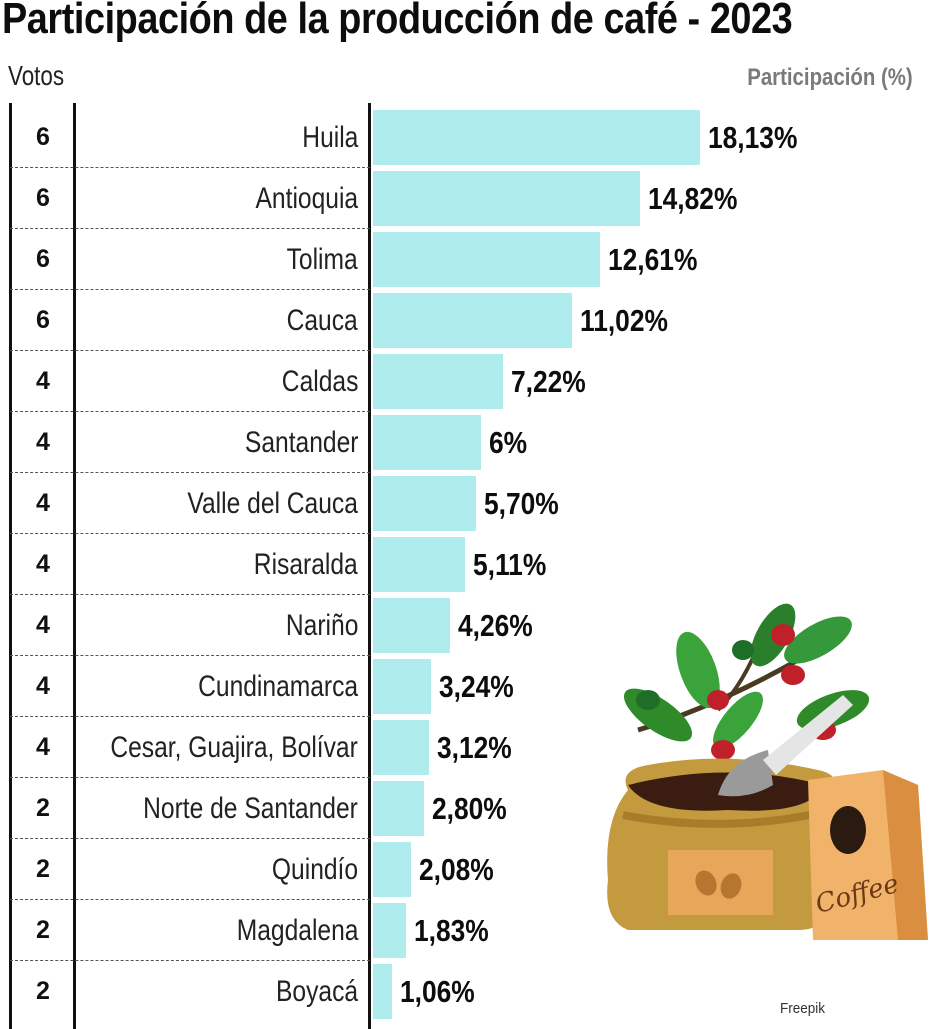 This screenshot has height=1029, width=945. Describe the element at coordinates (272, 503) in the screenshot. I see `department-label: Valle del Cauca` at that location.